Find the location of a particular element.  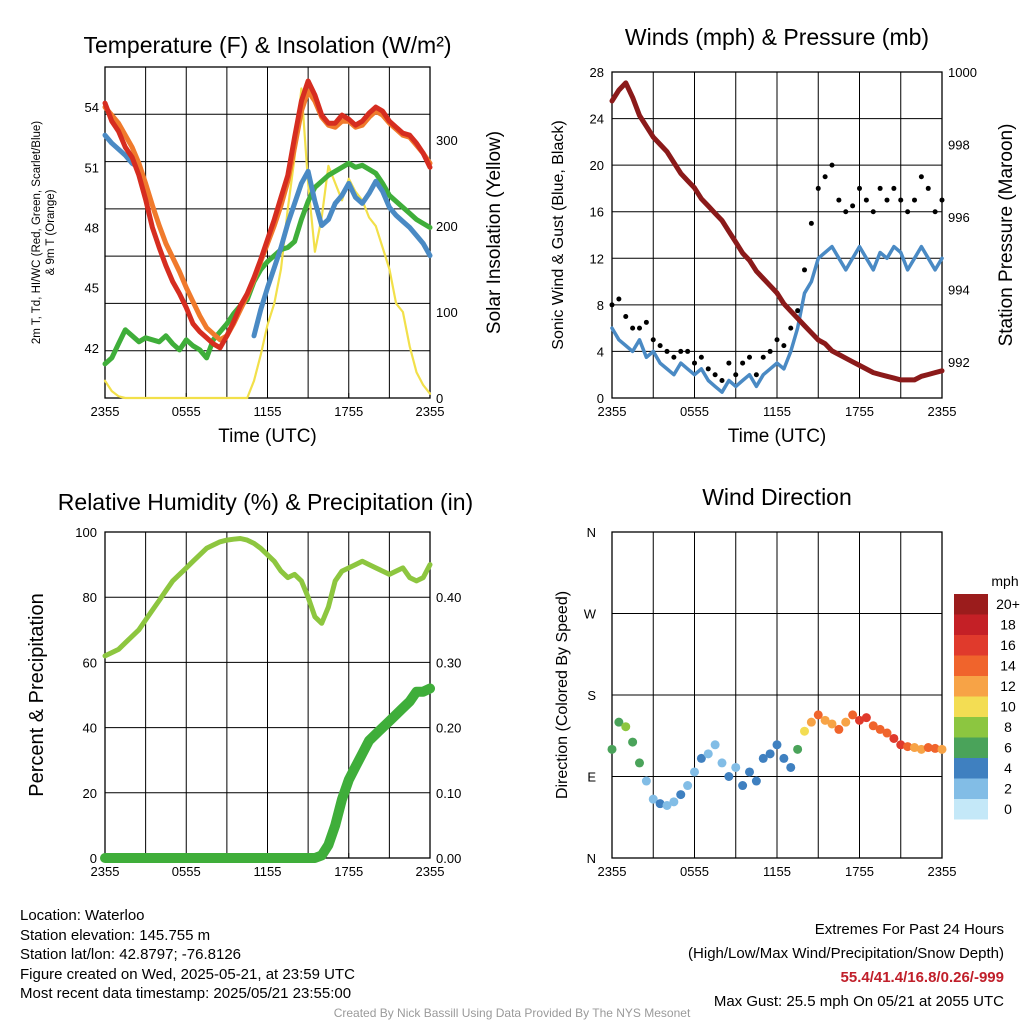

y-tick-label-left: 8 is located at coordinates (600, 305).